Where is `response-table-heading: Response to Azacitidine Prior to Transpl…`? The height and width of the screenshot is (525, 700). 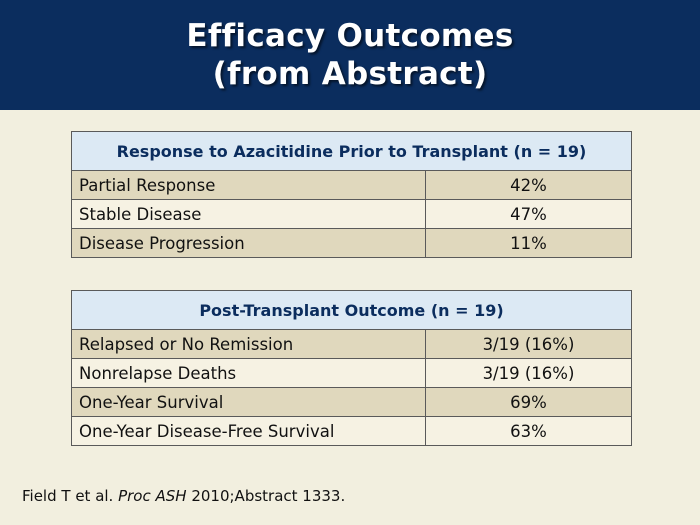 response-table-heading: Response to Azacitidine Prior to Transpl… is located at coordinates (351, 151).